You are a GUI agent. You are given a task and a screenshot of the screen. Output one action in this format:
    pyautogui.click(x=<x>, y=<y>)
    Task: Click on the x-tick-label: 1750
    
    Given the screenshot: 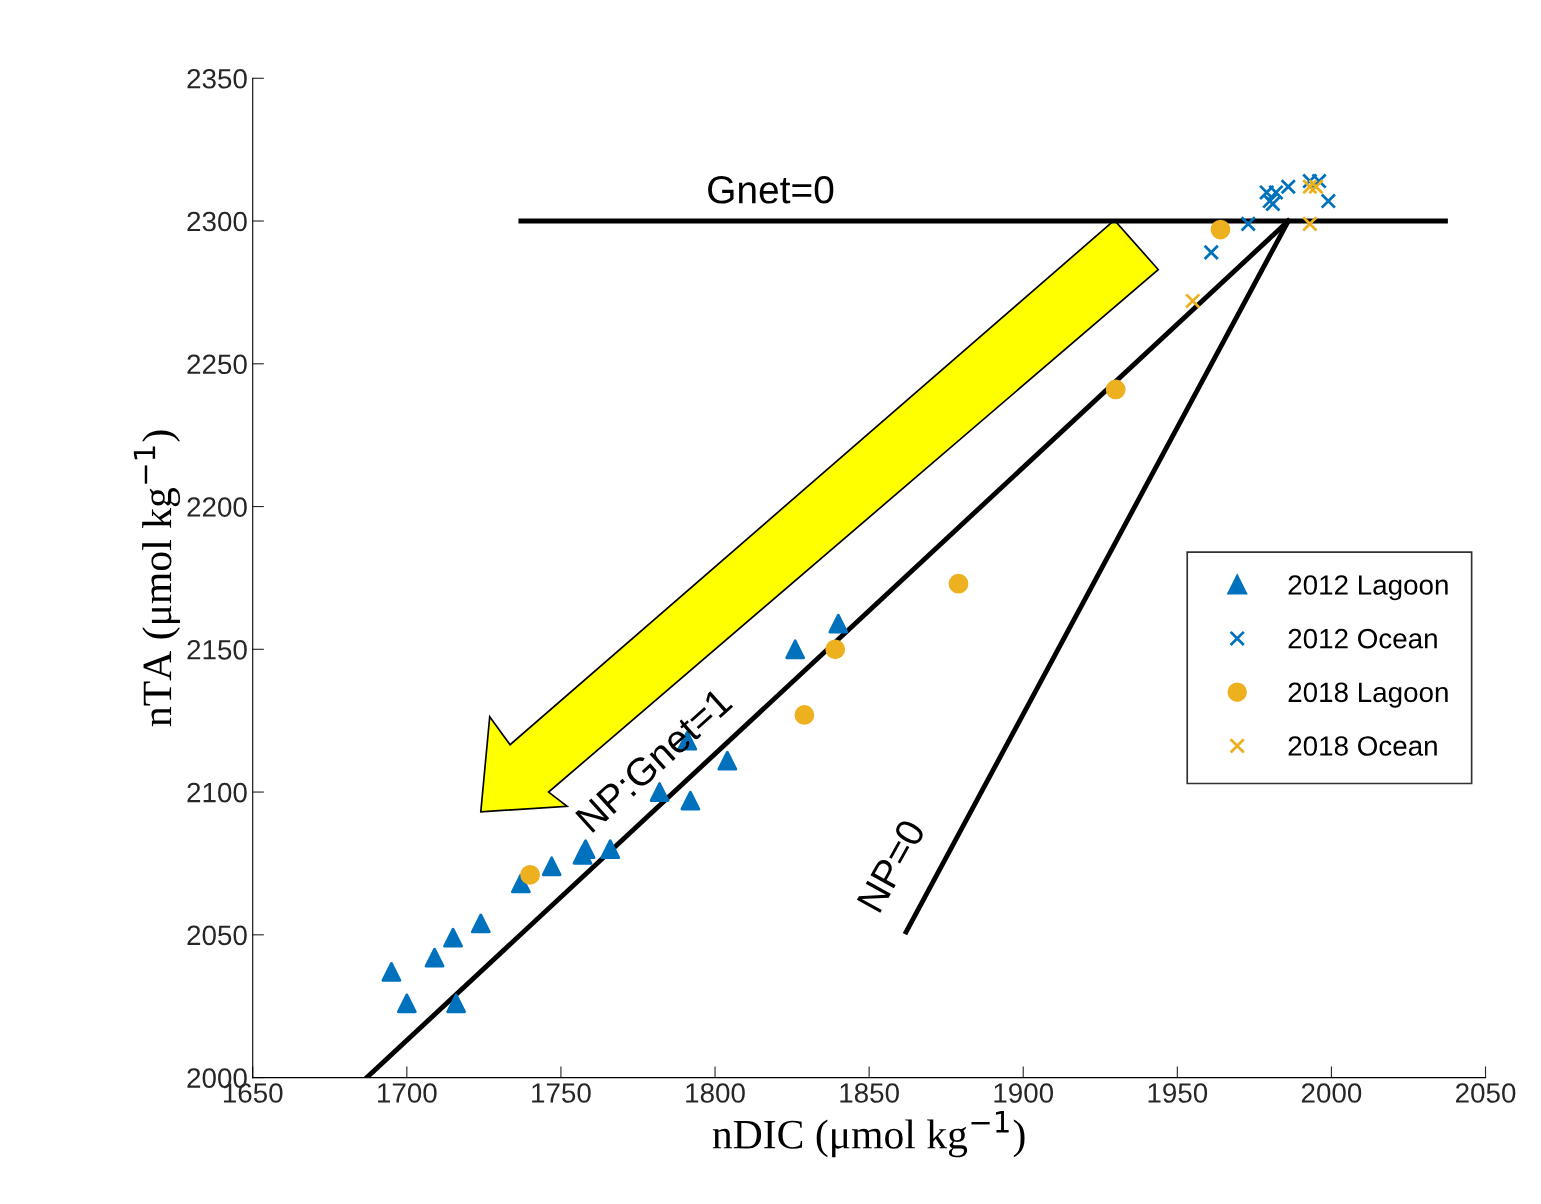 What is the action you would take?
    pyautogui.click(x=561, y=1093)
    